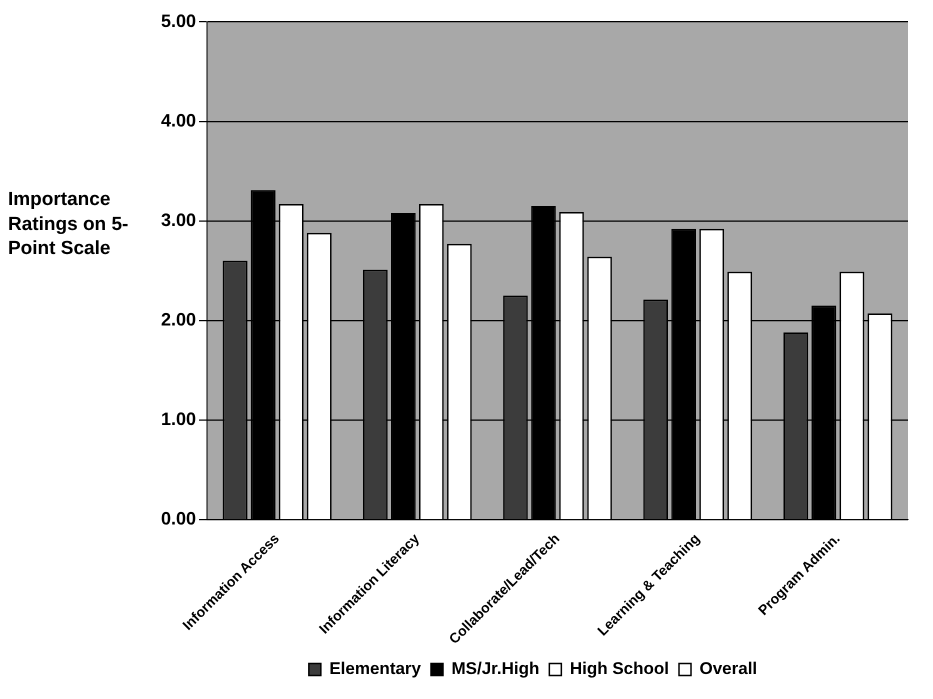 Image resolution: width=933 pixels, height=699 pixels. I want to click on y-axis-title: Importance Ratings on 5-Point Scale, so click(69, 225).